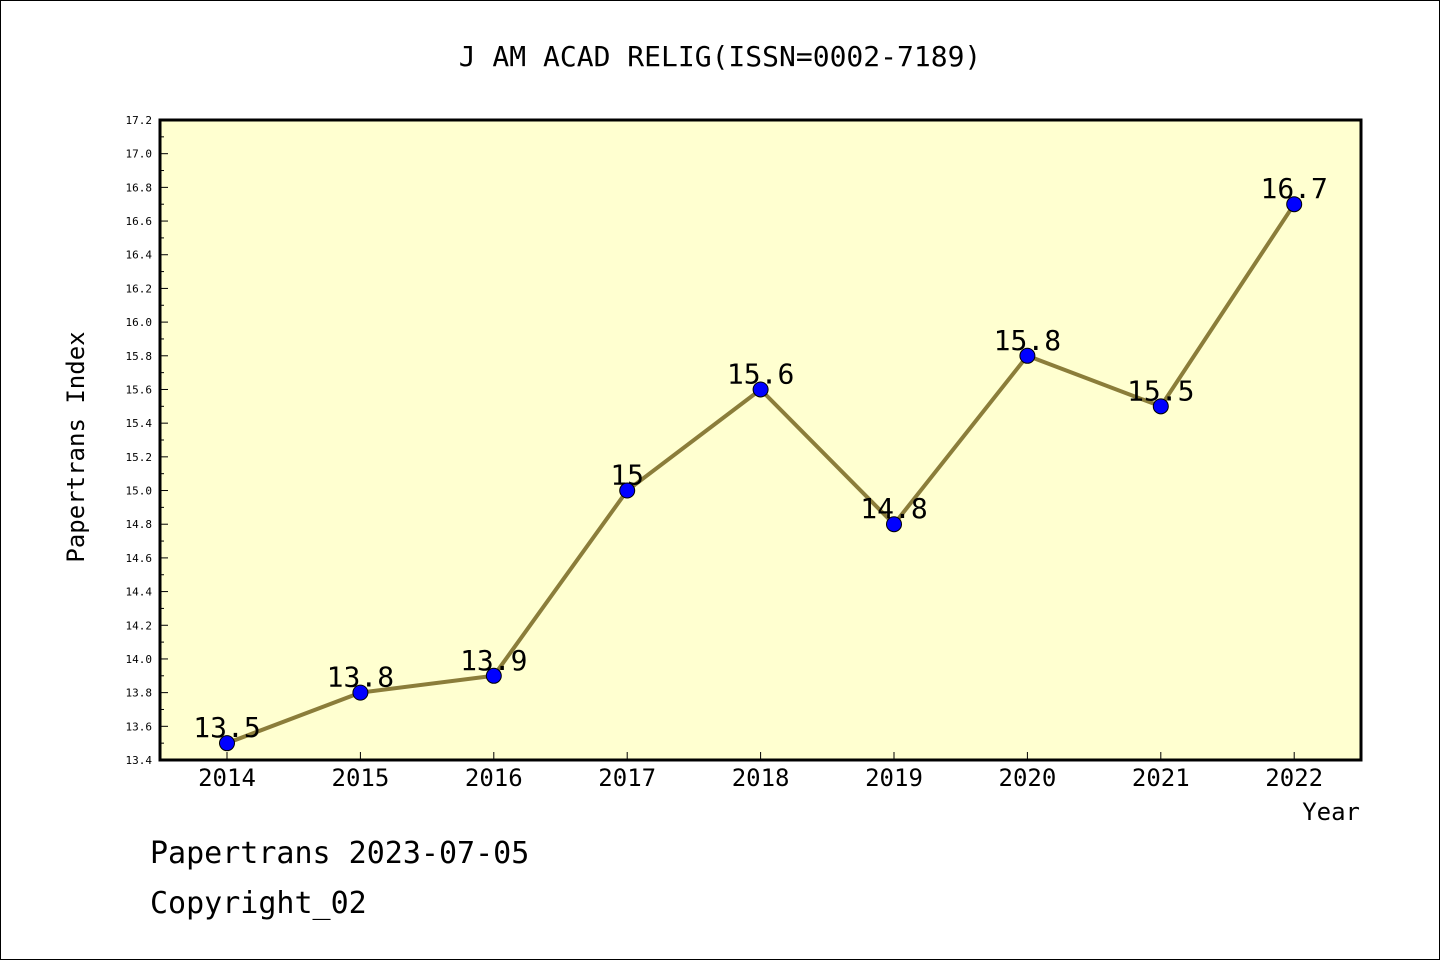 The width and height of the screenshot is (1440, 960). Describe the element at coordinates (139, 760) in the screenshot. I see `y-tick-label: 13.4` at that location.